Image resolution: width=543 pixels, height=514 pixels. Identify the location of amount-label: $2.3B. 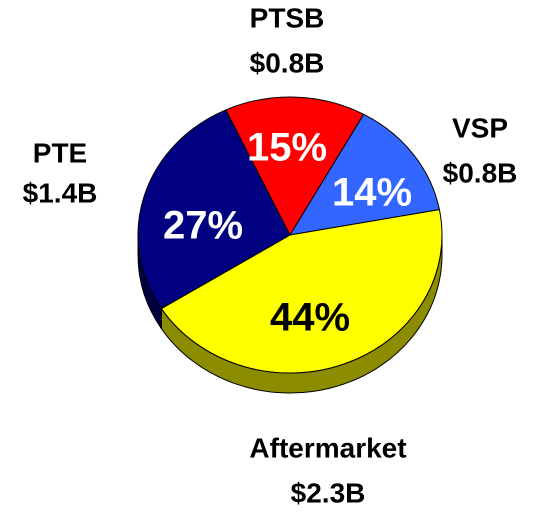
(328, 492).